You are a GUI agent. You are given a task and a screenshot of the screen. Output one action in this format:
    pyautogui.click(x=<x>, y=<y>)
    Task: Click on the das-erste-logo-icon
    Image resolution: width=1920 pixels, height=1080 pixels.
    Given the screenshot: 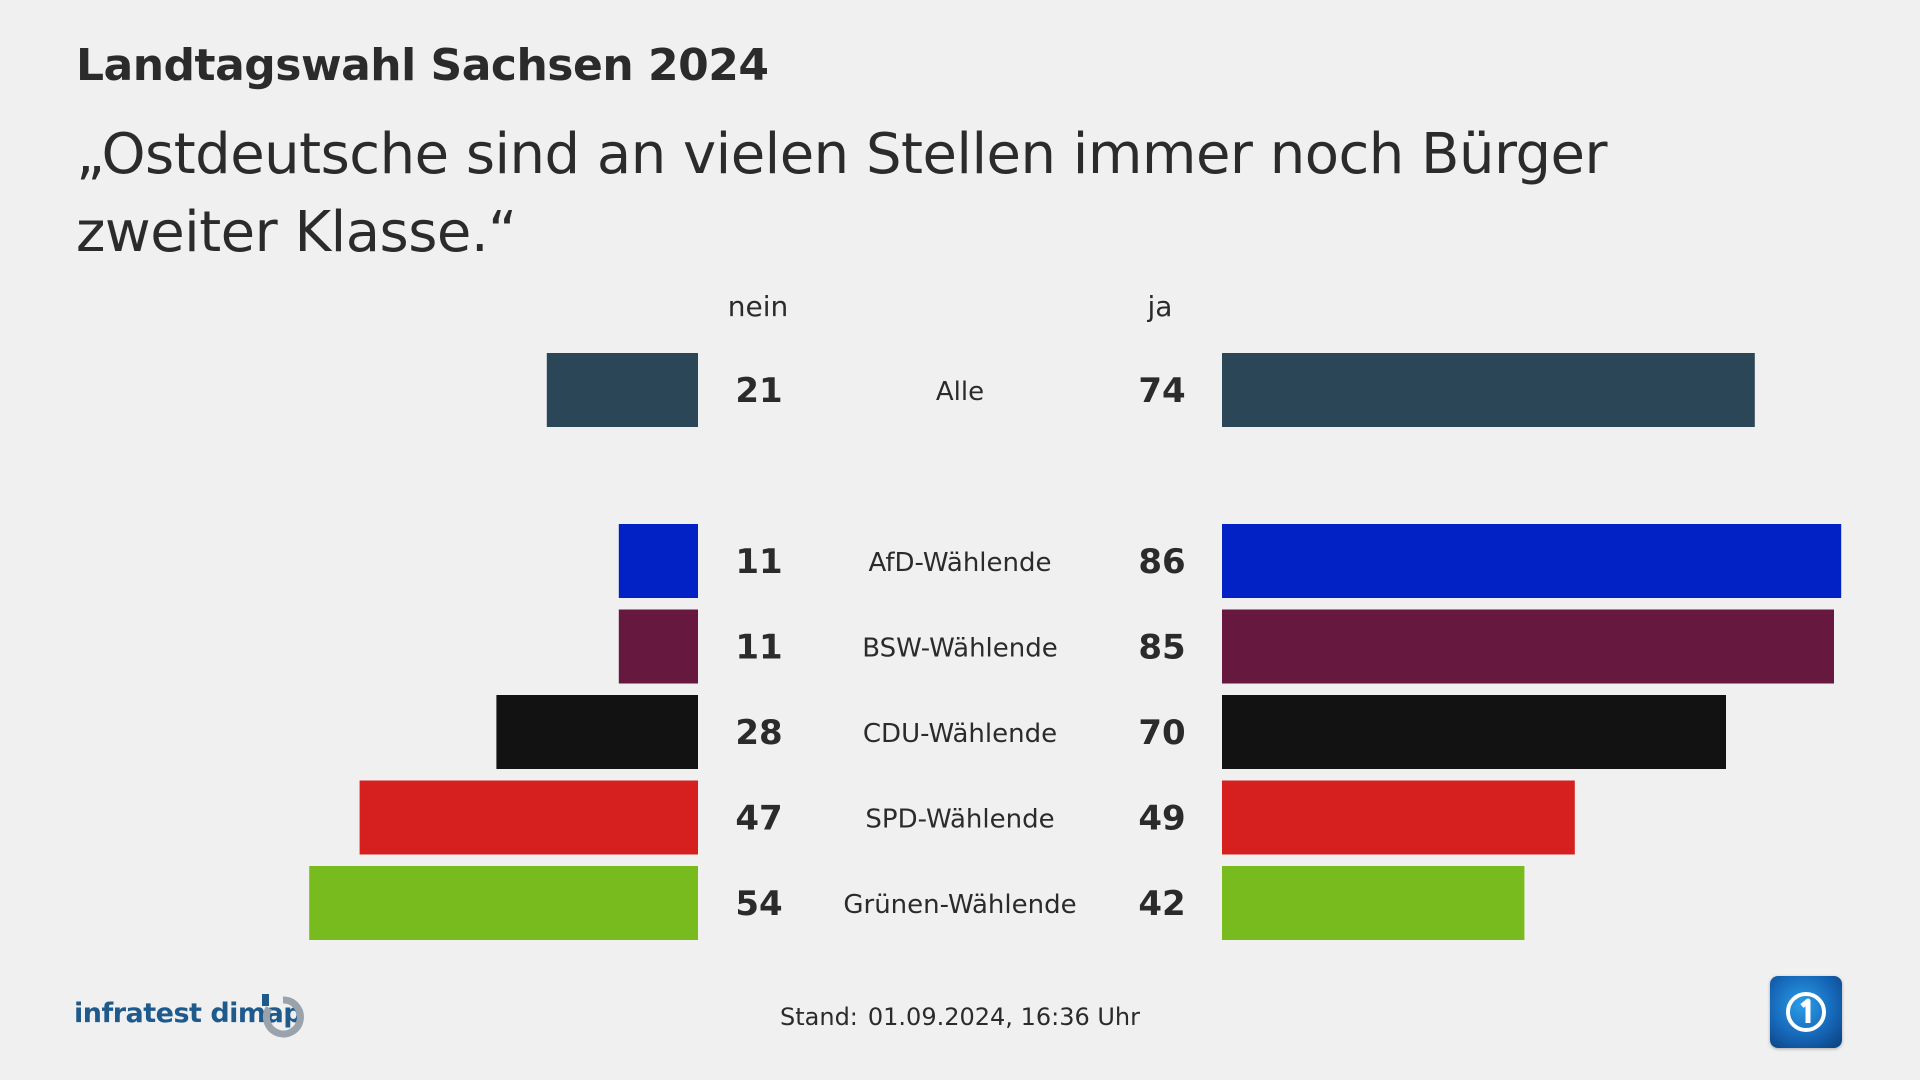 What is the action you would take?
    pyautogui.click(x=1806, y=1012)
    